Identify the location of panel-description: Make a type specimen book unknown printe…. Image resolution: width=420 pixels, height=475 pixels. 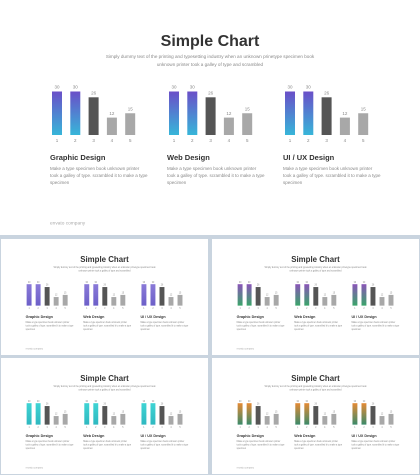
(162, 322).